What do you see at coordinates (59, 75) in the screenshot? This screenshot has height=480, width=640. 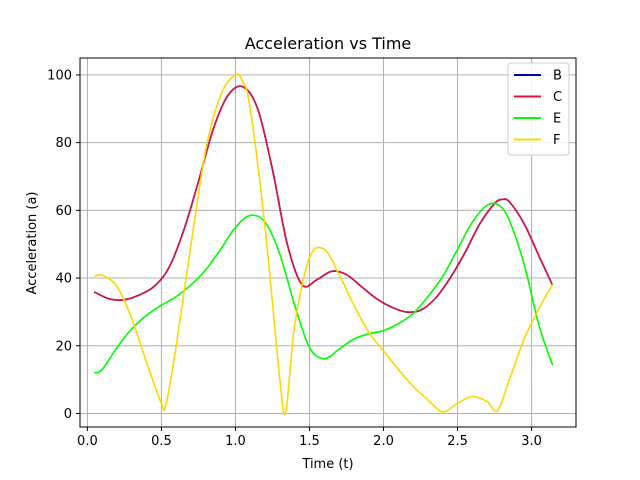 I see `y-tick-label: 100` at bounding box center [59, 75].